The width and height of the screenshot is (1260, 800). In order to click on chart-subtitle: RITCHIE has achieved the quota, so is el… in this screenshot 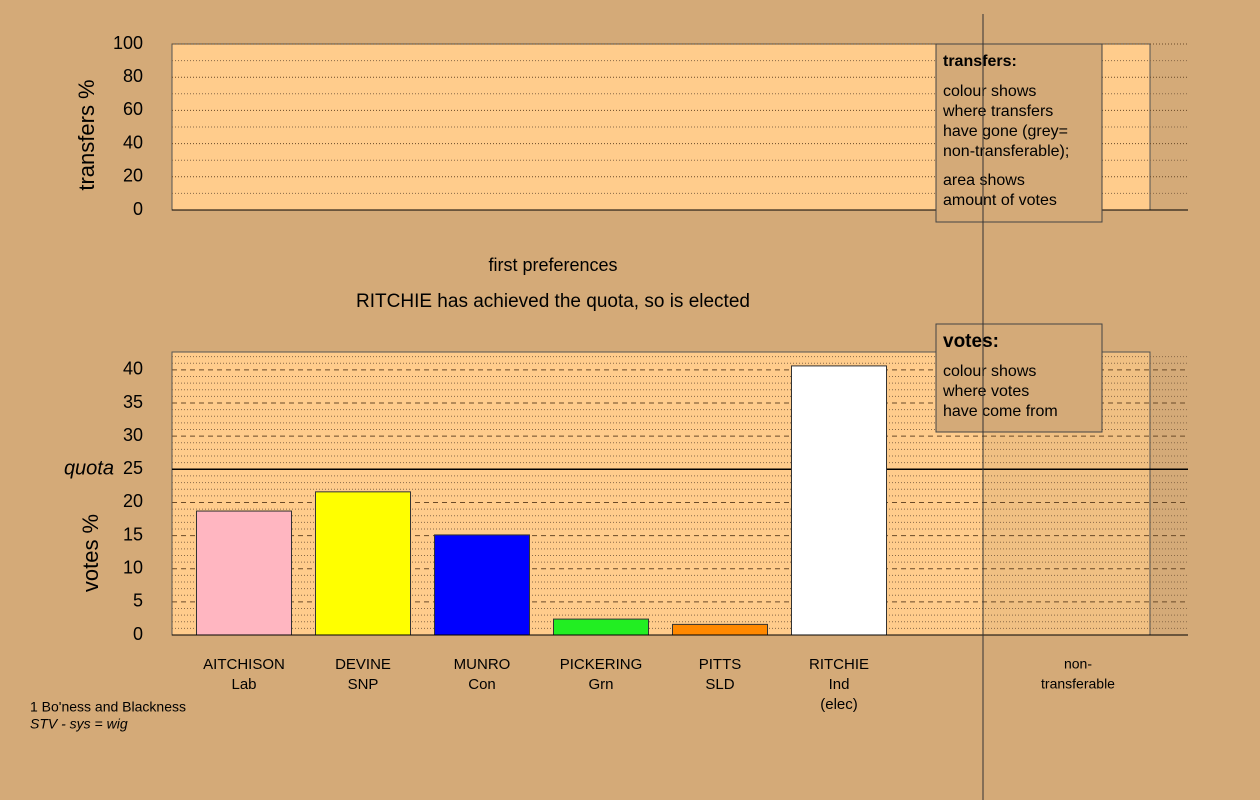, I will do `click(553, 301)`.